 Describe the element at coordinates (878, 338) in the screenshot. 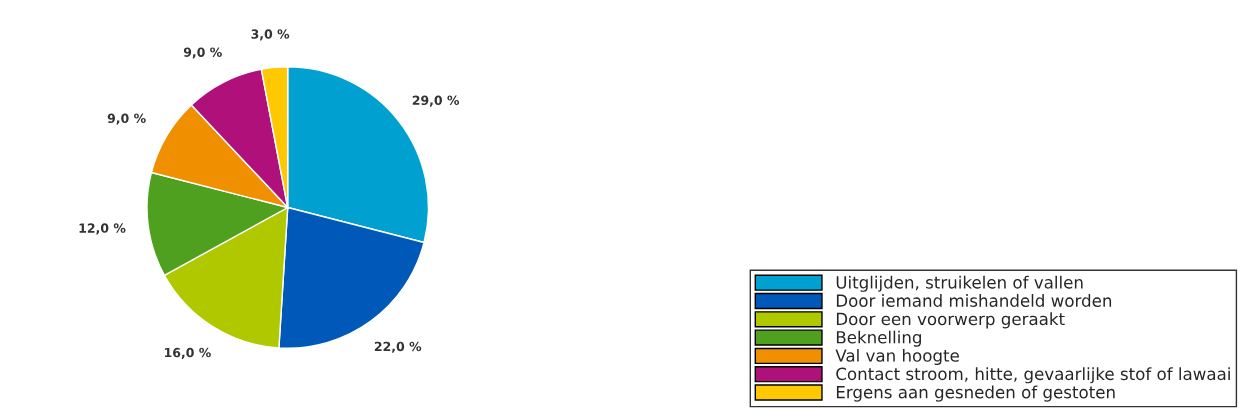

I see `legend-label: Beknelling` at that location.